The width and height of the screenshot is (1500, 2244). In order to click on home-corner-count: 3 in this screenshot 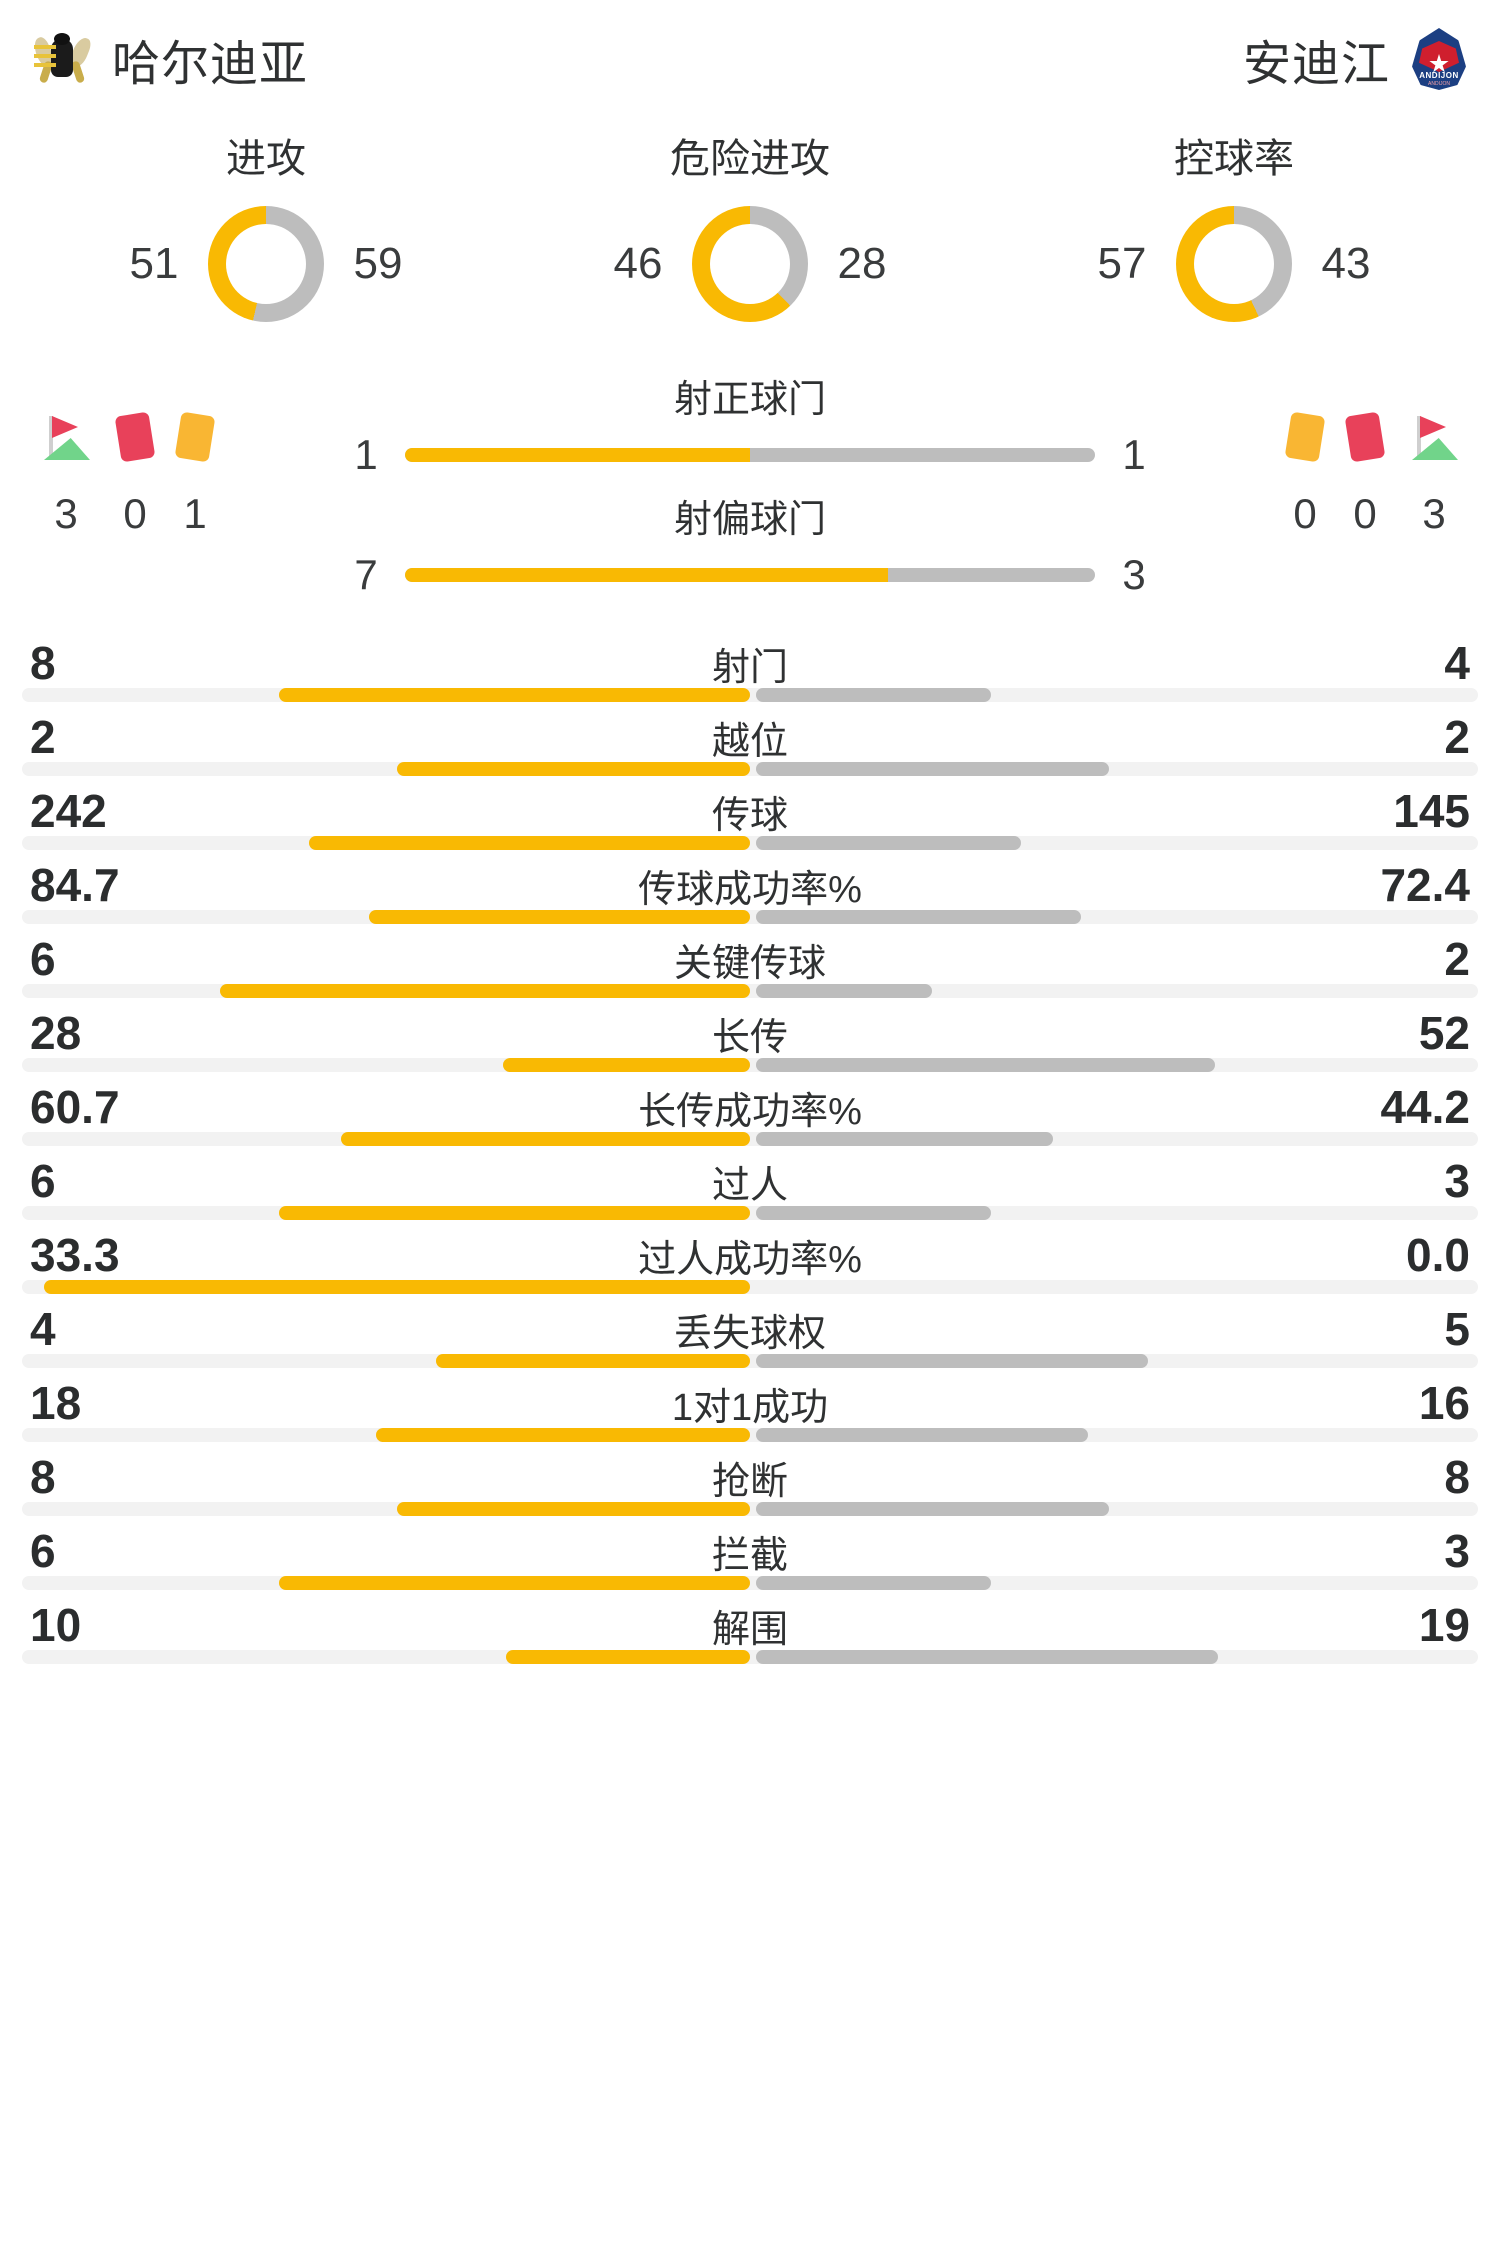, I will do `click(66, 513)`.